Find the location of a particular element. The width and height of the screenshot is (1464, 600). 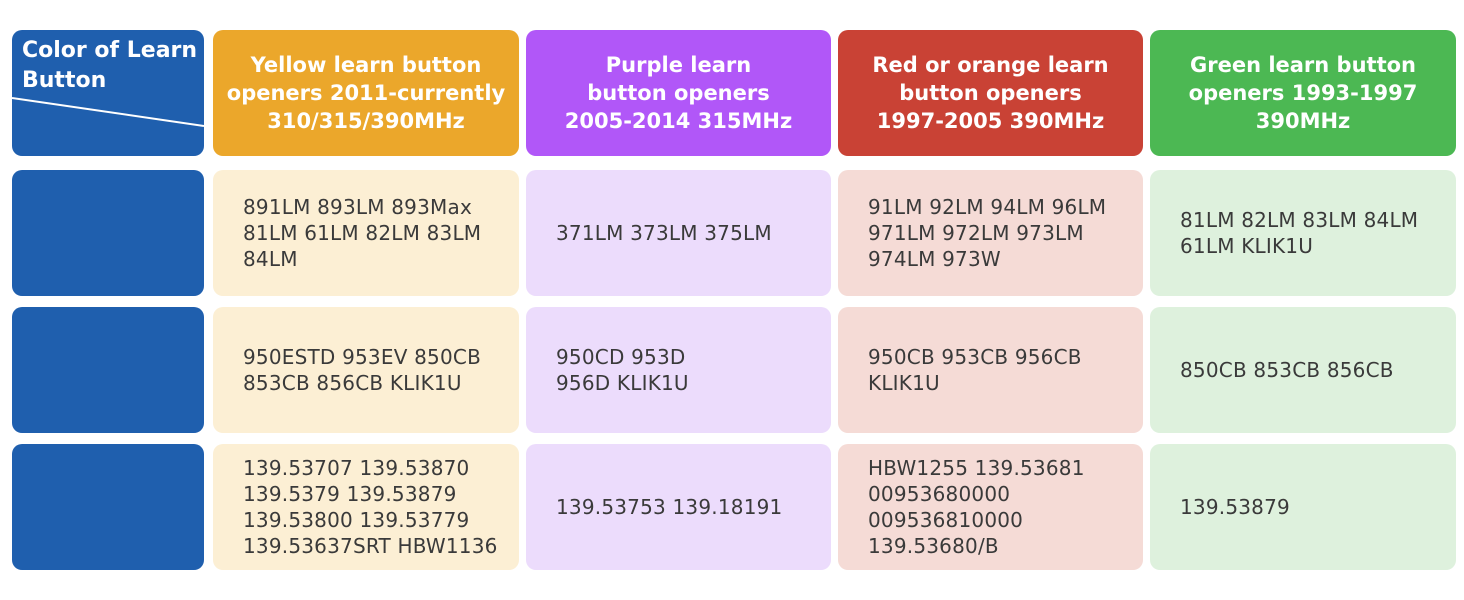

cell-text: 950CD 953D 956D KLIK1U is located at coordinates (622, 370).